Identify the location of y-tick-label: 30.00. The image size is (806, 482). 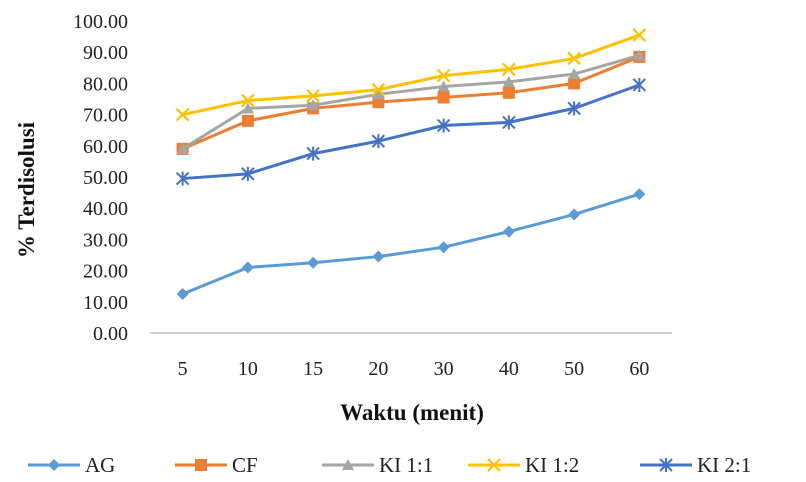
(105, 240).